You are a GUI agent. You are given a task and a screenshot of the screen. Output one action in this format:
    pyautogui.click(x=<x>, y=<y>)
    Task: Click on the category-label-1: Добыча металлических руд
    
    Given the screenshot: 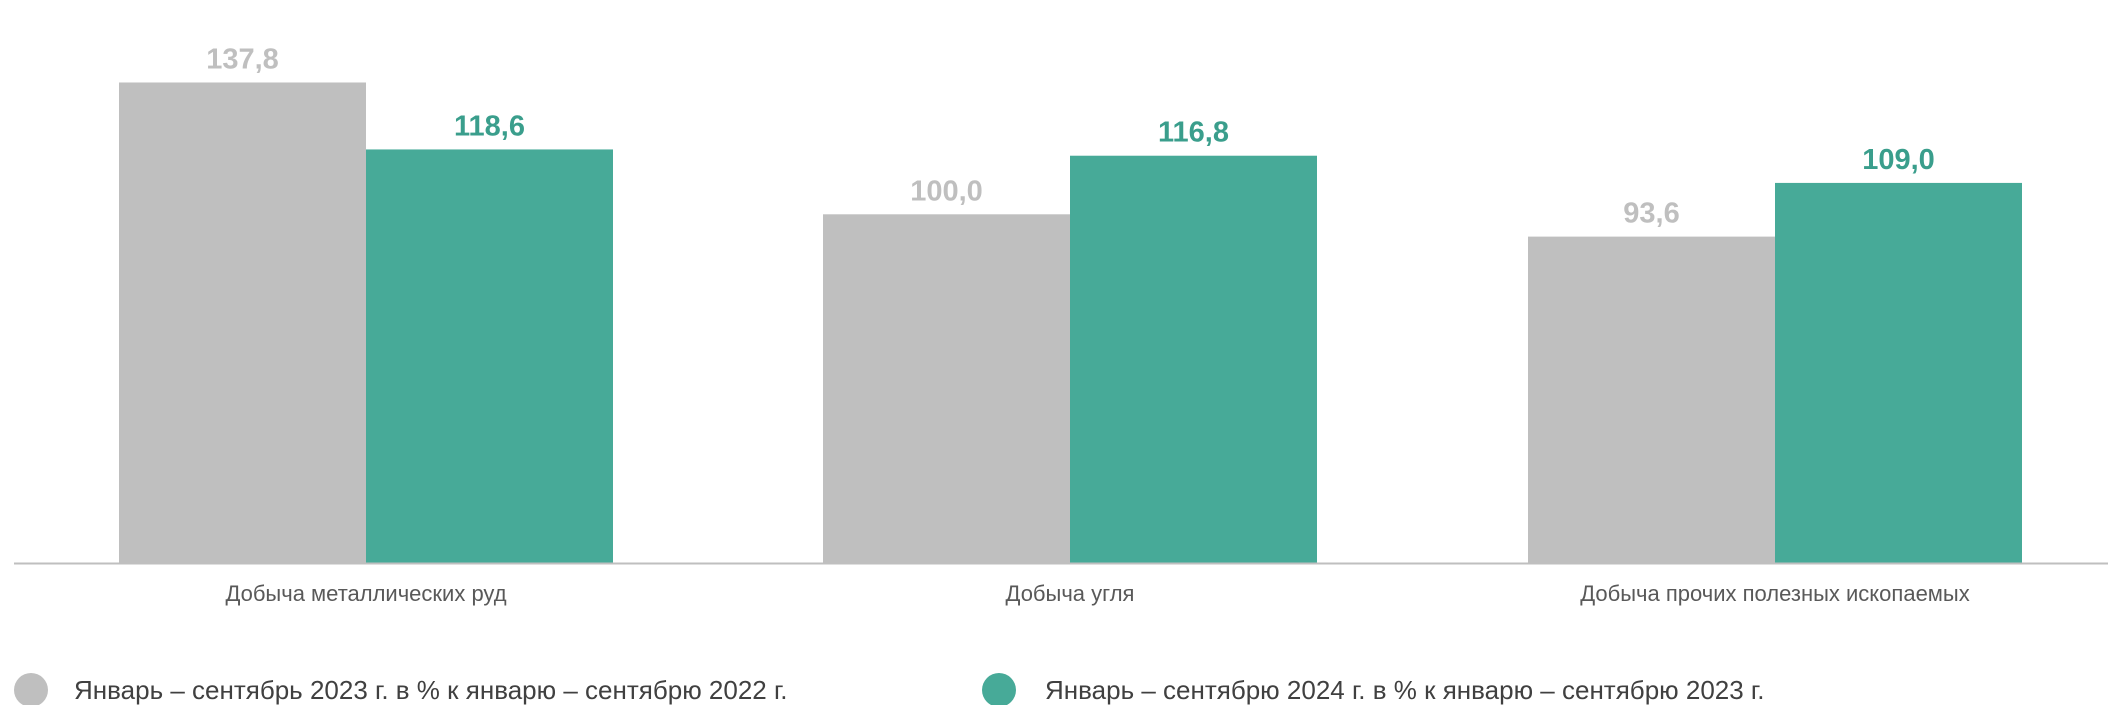 What is the action you would take?
    pyautogui.click(x=365, y=593)
    